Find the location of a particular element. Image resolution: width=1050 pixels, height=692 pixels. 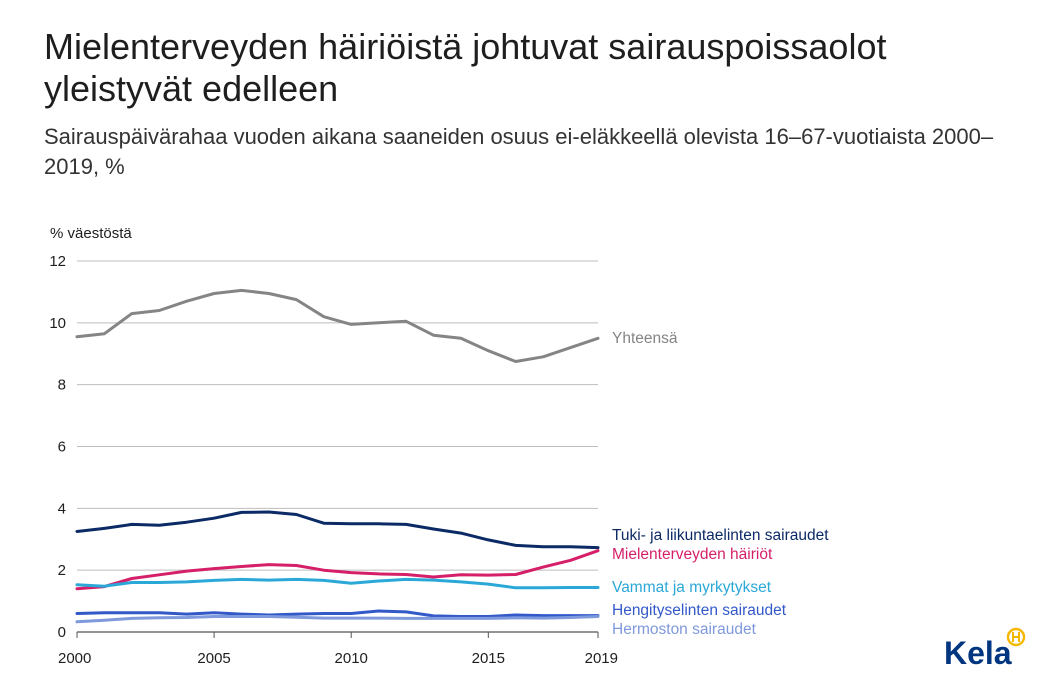

x-tick-label: 2015 is located at coordinates (488, 658).